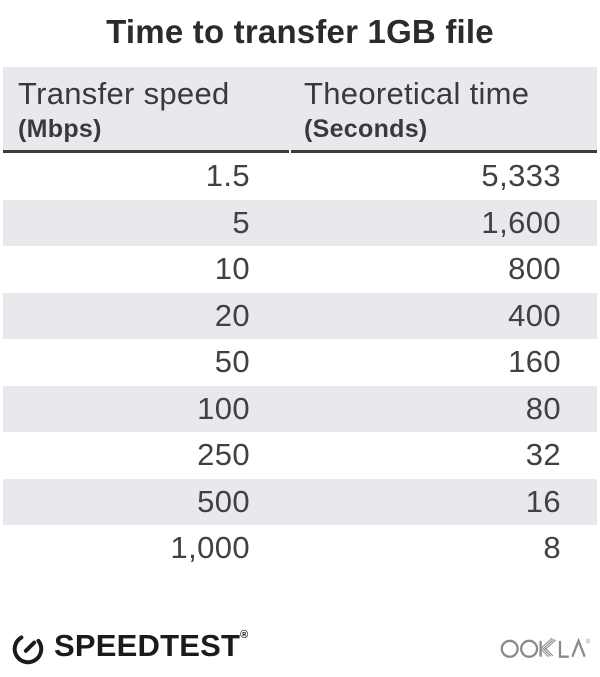  I want to click on speed-cell: 1,000, so click(210, 548).